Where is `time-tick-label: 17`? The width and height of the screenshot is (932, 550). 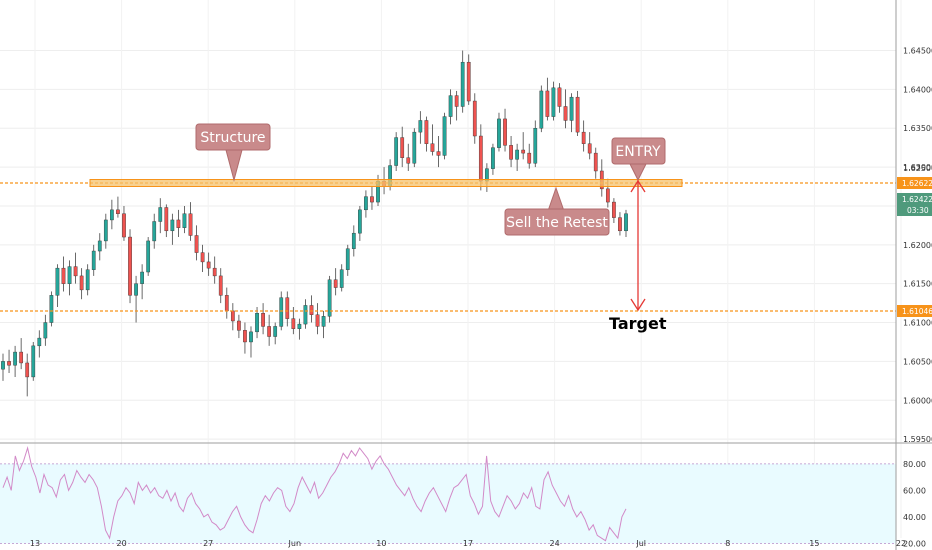
time-tick-label: 17 is located at coordinates (468, 543).